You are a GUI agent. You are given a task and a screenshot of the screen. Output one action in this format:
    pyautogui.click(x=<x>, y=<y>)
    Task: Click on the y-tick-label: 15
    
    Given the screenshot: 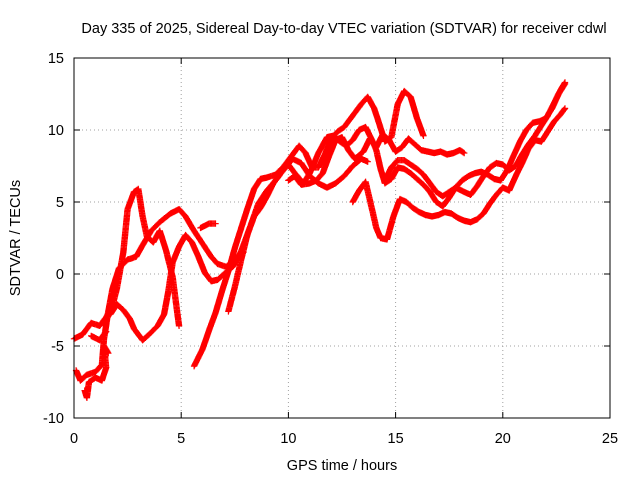 What is the action you would take?
    pyautogui.click(x=56, y=59)
    